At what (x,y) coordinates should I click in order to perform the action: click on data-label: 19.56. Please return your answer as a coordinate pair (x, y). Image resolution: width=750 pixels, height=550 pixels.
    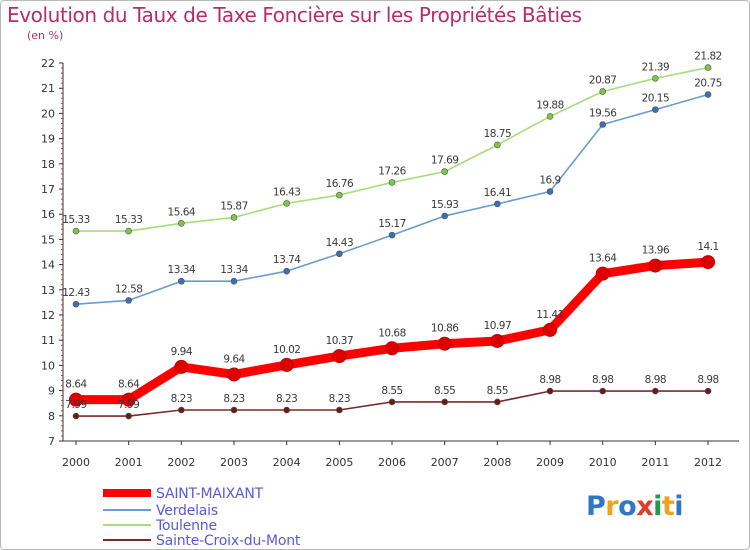
    Looking at the image, I should click on (603, 113).